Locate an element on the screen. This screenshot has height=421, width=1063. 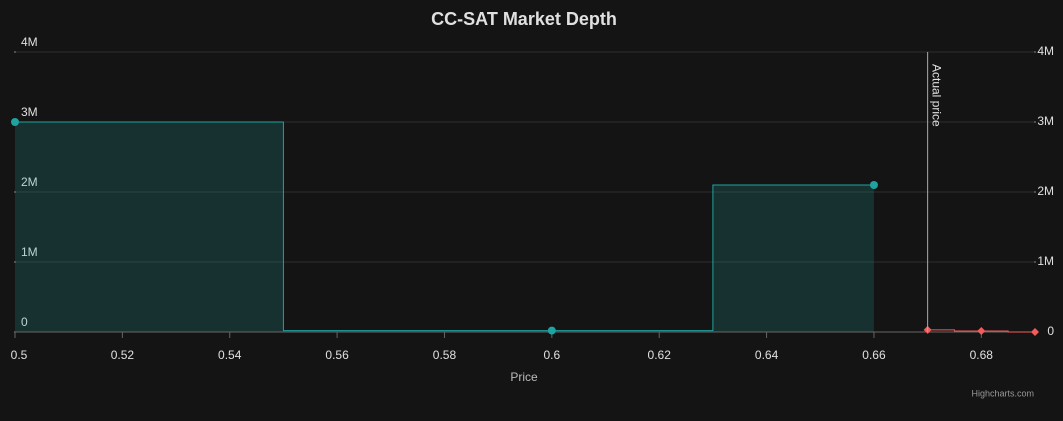
y-tick-label: 4M is located at coordinates (29, 42).